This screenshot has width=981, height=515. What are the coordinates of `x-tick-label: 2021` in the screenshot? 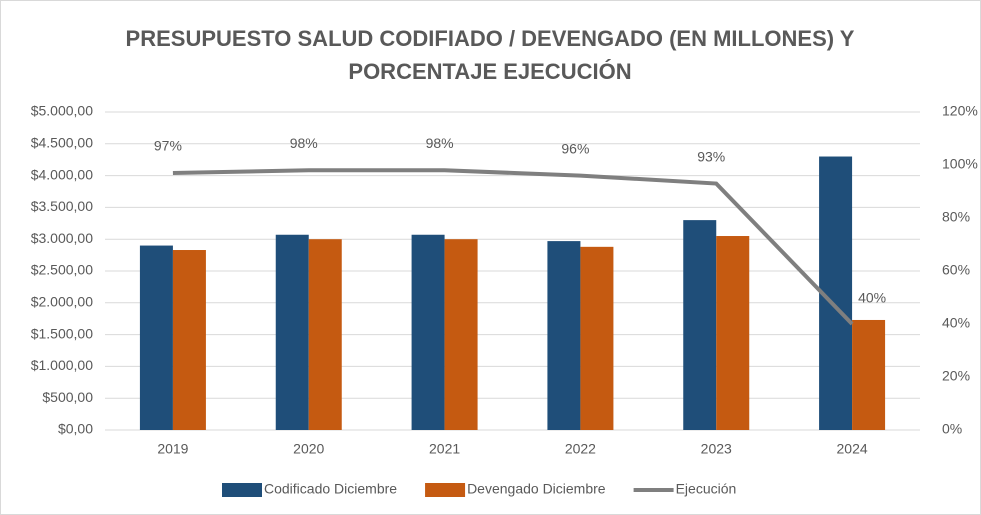 It's located at (444, 449).